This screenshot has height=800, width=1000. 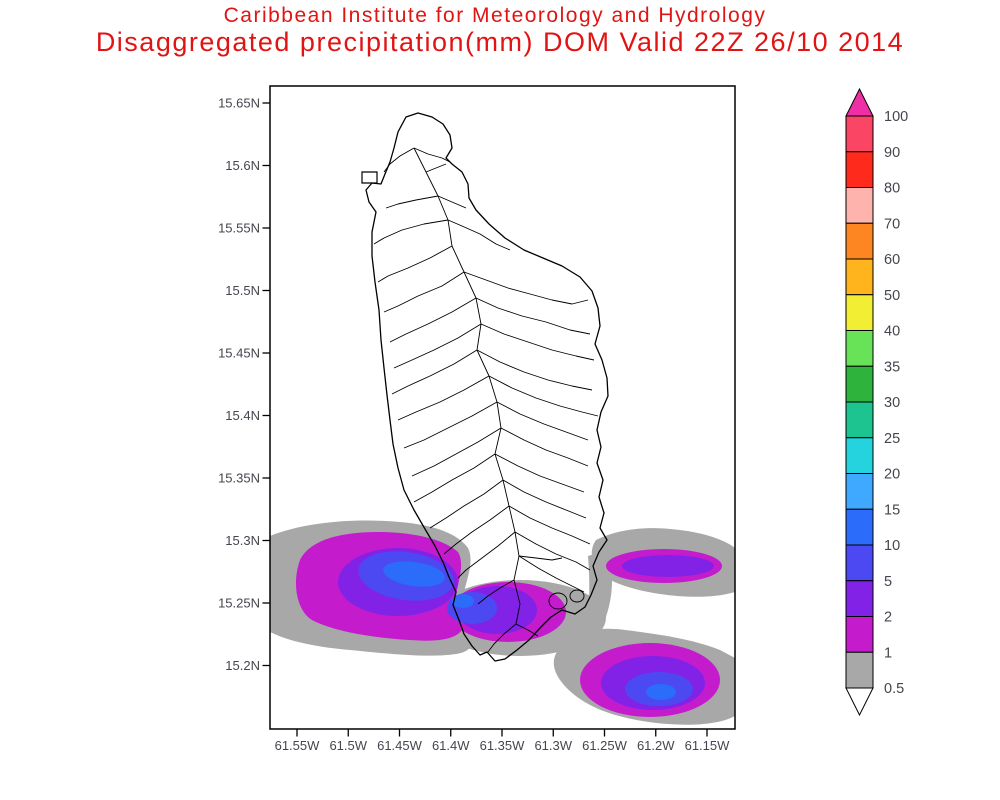 I want to click on y-axis-label: 15.3N, so click(x=242, y=540).